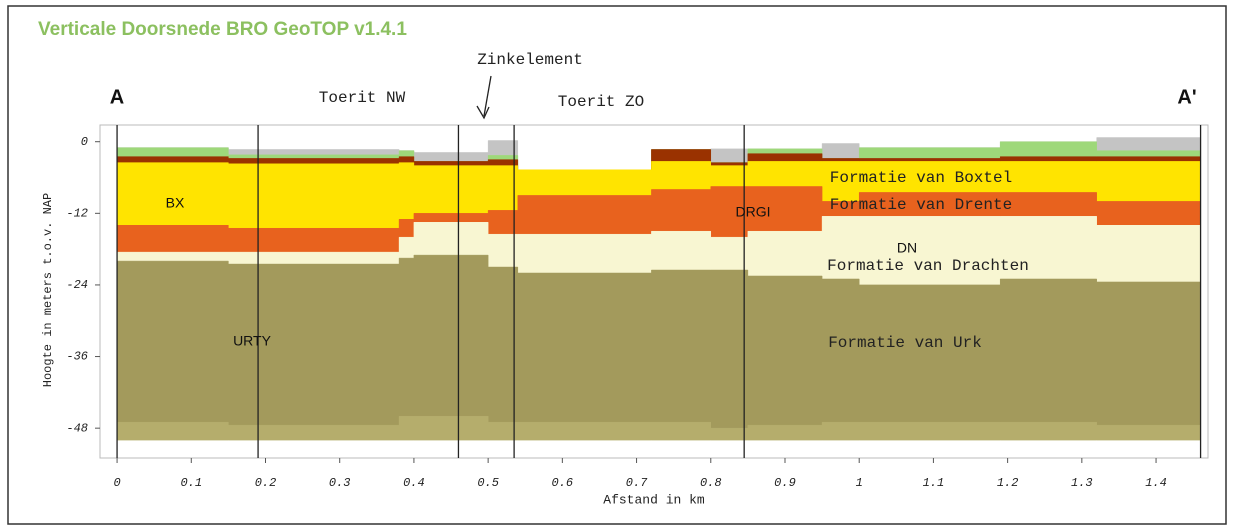  I want to click on y-tick-label: -24, so click(77, 285).